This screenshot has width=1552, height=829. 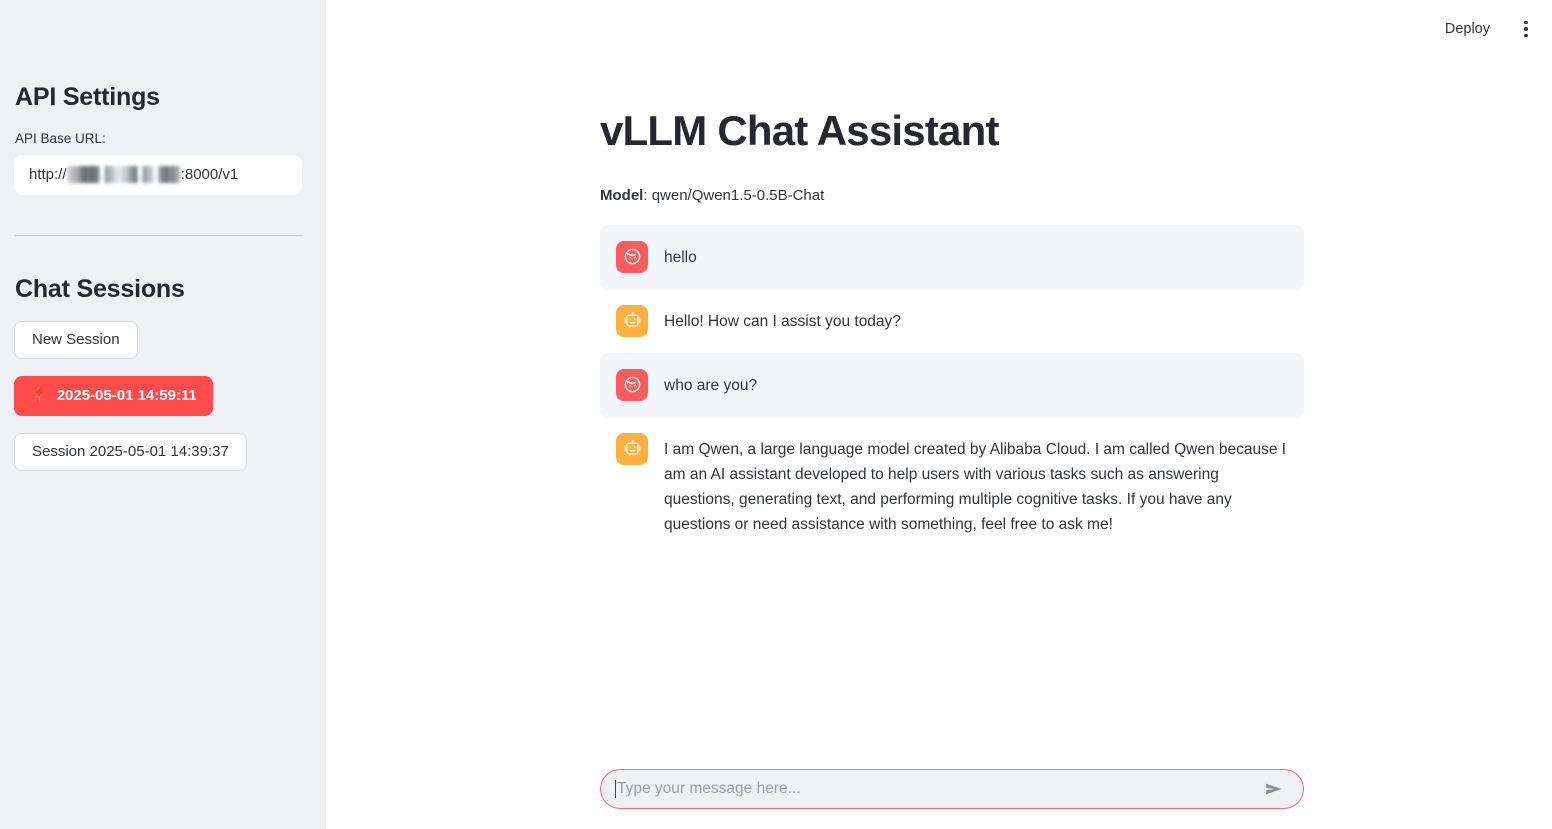 What do you see at coordinates (711, 385) in the screenshot?
I see `chat-message-text: who are you?` at bounding box center [711, 385].